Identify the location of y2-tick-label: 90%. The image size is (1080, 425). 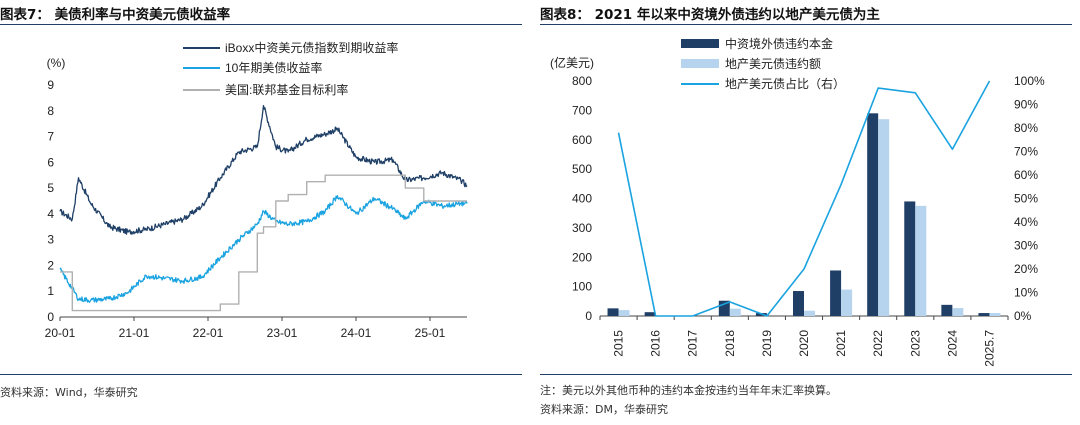
(1026, 105).